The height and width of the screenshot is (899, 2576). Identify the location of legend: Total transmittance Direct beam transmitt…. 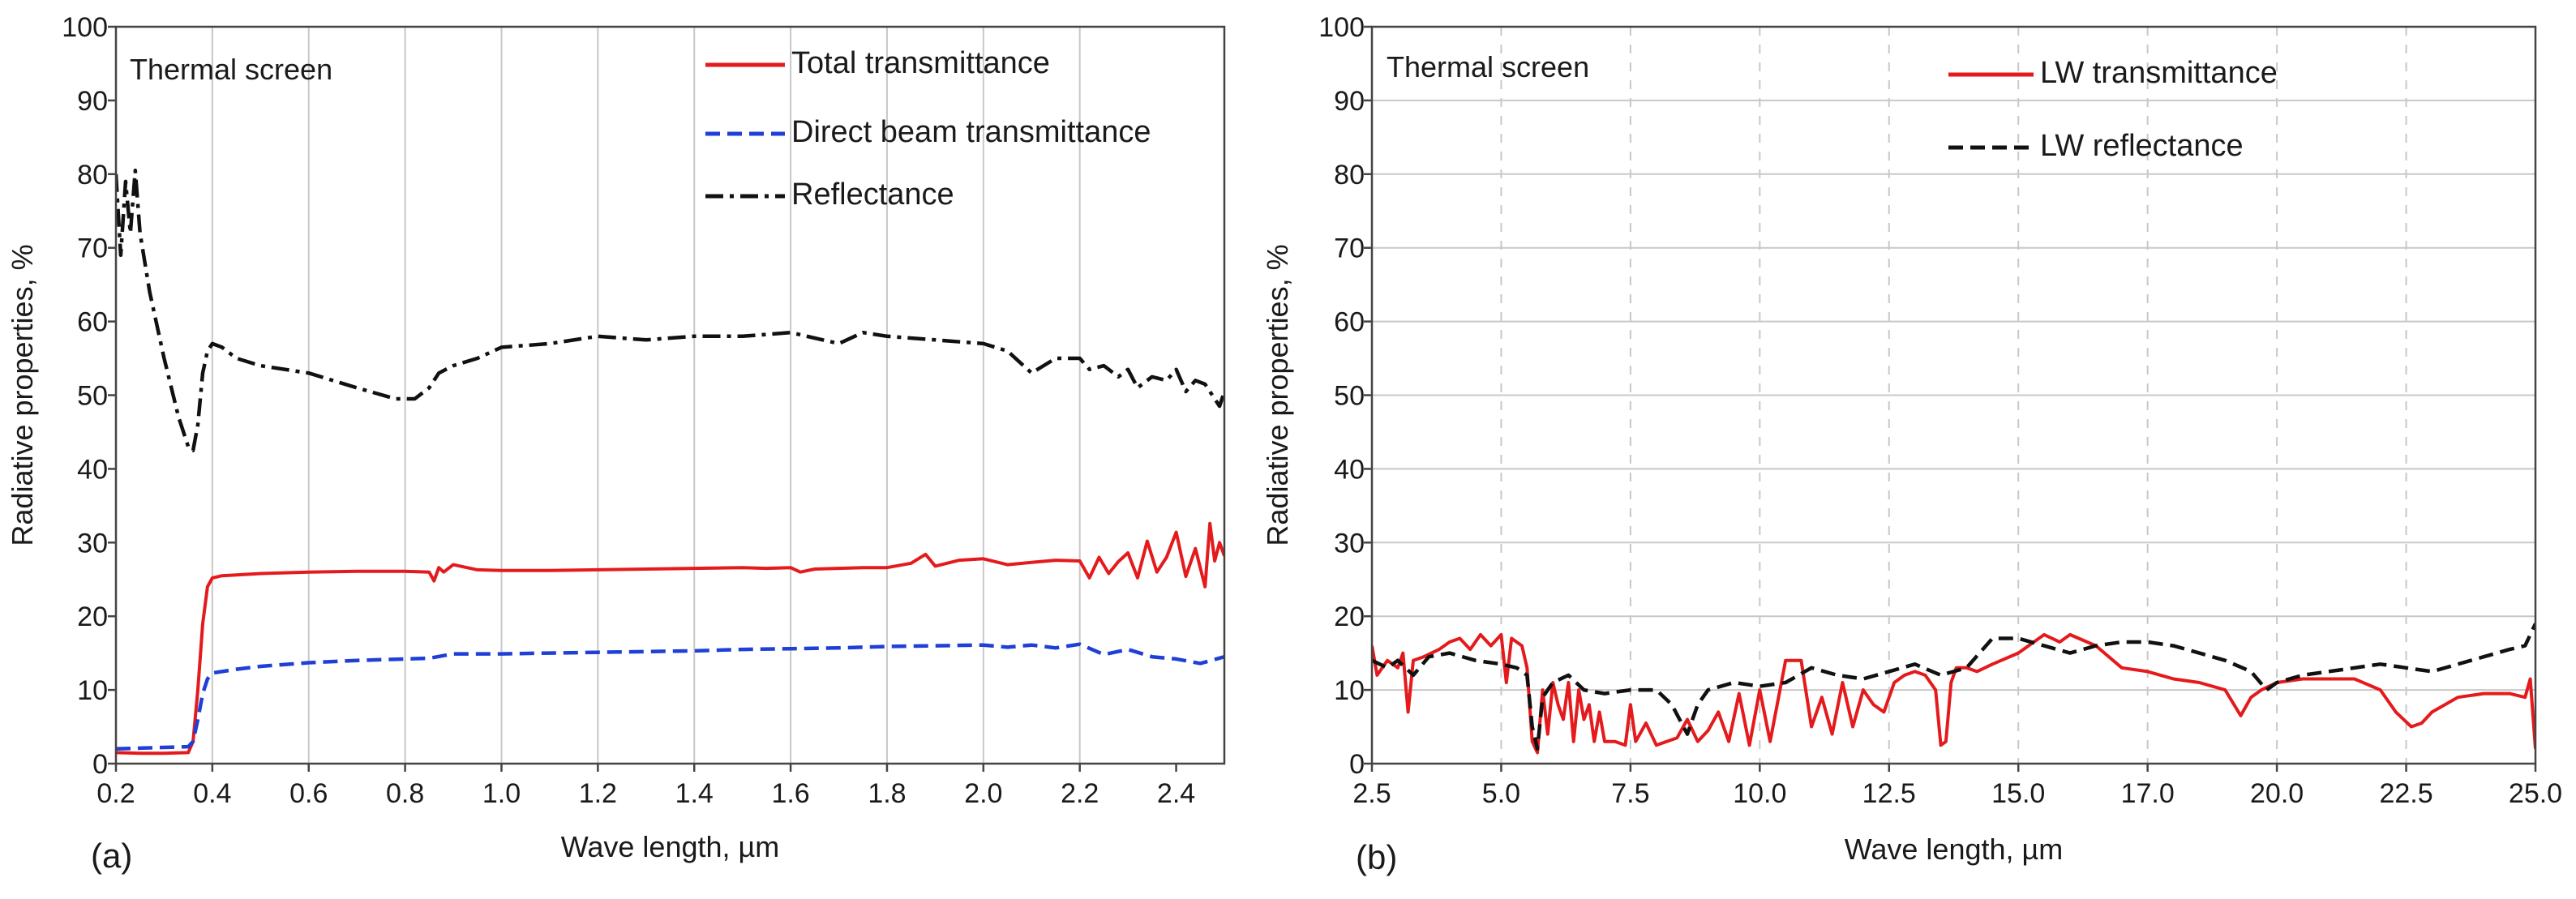
(928, 129).